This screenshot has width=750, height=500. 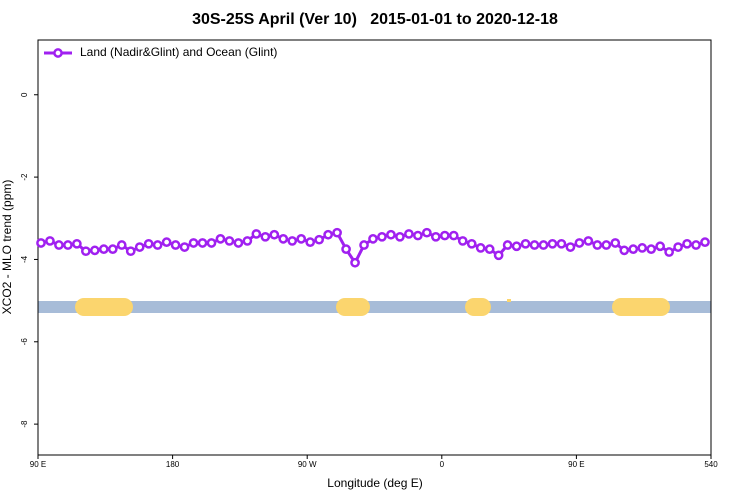 I want to click on x-tick-label: 90 W, so click(x=307, y=464).